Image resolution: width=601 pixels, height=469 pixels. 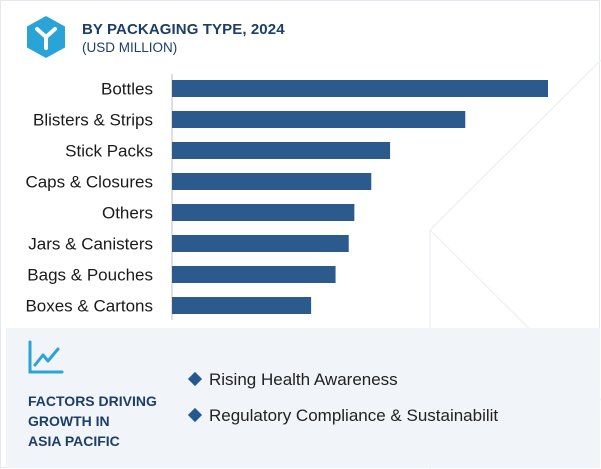 What do you see at coordinates (89, 306) in the screenshot?
I see `category-label: Boxes & Cartons` at bounding box center [89, 306].